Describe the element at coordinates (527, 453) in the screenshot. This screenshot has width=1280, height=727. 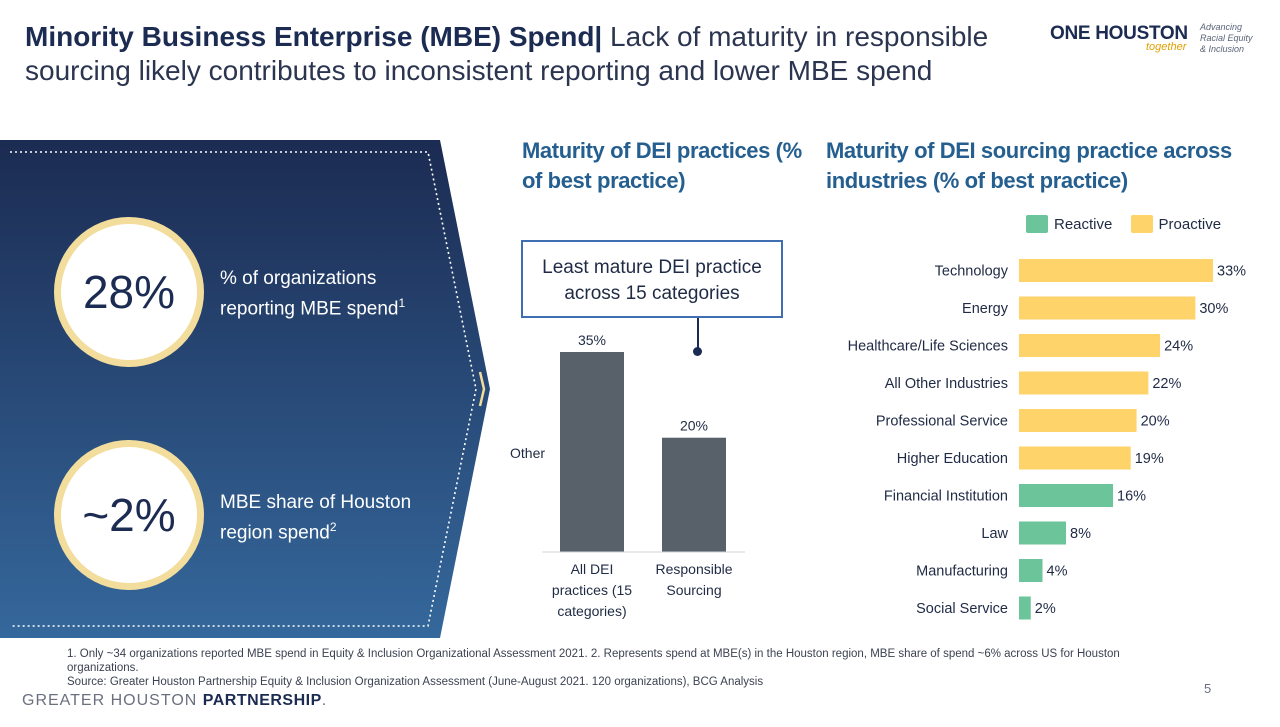
I see `chart1-side-label: Other` at that location.